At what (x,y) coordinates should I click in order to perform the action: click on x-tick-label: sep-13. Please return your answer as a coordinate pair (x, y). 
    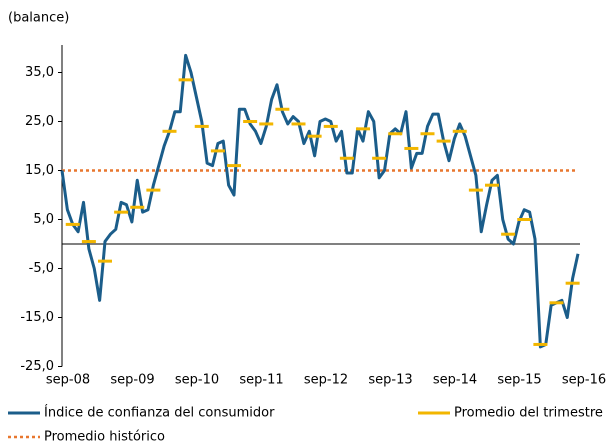
    Looking at the image, I should click on (390, 380).